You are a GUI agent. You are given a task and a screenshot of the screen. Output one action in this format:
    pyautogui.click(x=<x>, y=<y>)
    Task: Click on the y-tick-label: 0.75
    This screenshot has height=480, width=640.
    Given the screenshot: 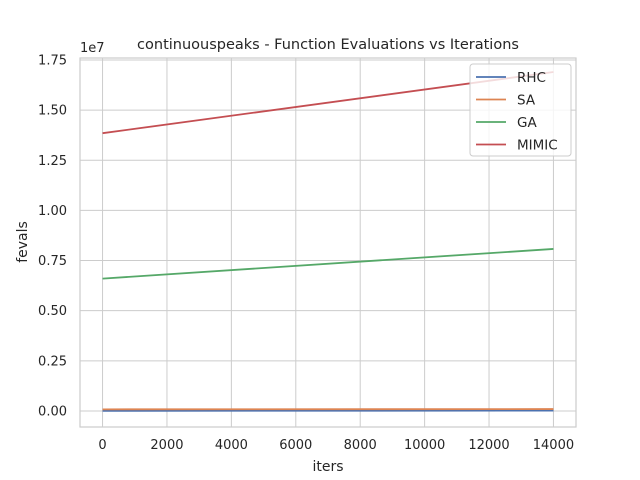 What is the action you would take?
    pyautogui.click(x=52, y=261)
    